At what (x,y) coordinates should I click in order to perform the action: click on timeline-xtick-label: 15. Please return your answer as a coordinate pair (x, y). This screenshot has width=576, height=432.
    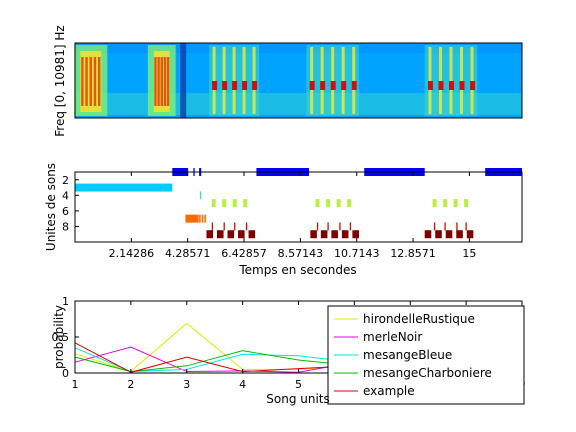
    Looking at the image, I should click on (469, 253).